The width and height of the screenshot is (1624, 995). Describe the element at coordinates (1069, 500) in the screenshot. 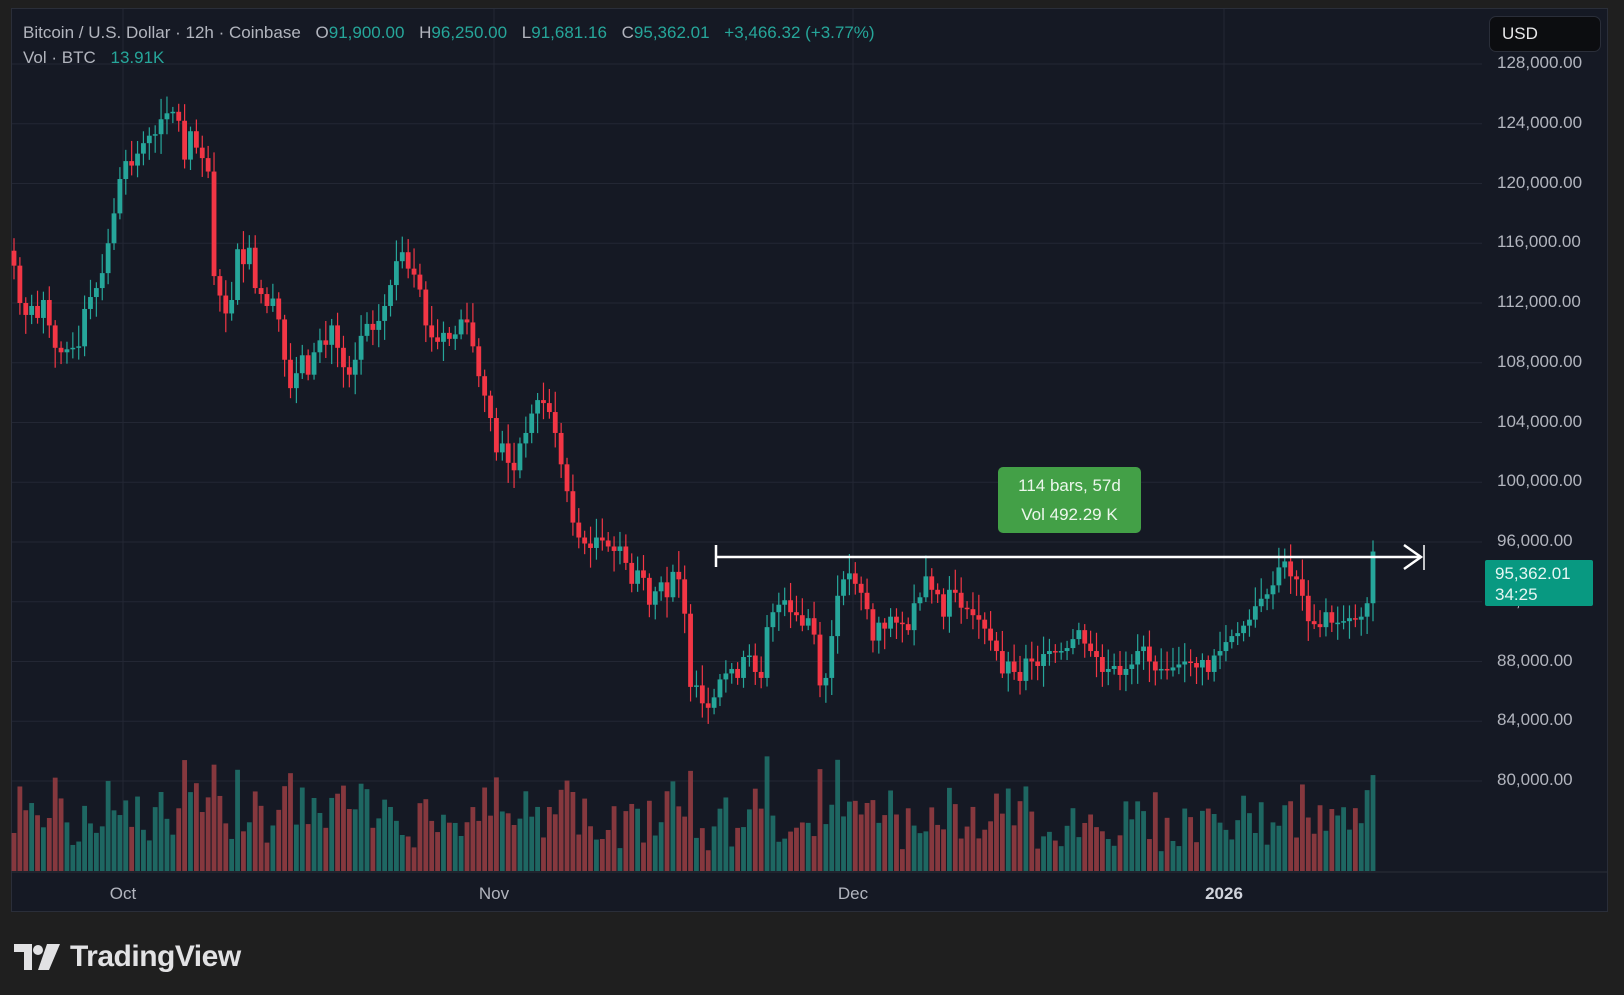

I see `measure-tooltip: 114 bars, 57d Vol 492.29 K` at that location.